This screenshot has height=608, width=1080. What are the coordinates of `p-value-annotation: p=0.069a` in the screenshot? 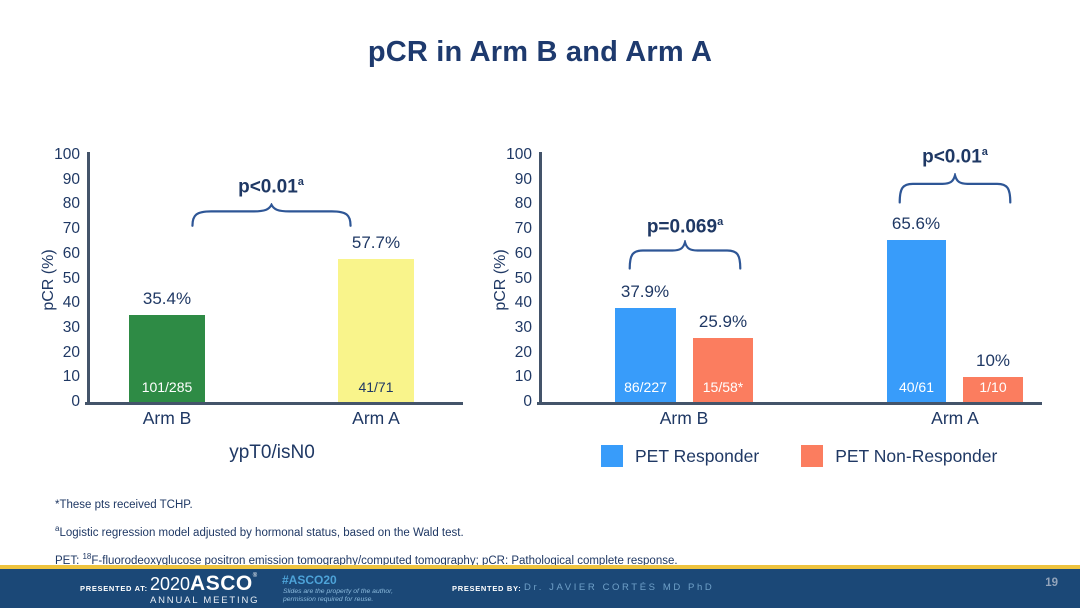 It's located at (685, 227).